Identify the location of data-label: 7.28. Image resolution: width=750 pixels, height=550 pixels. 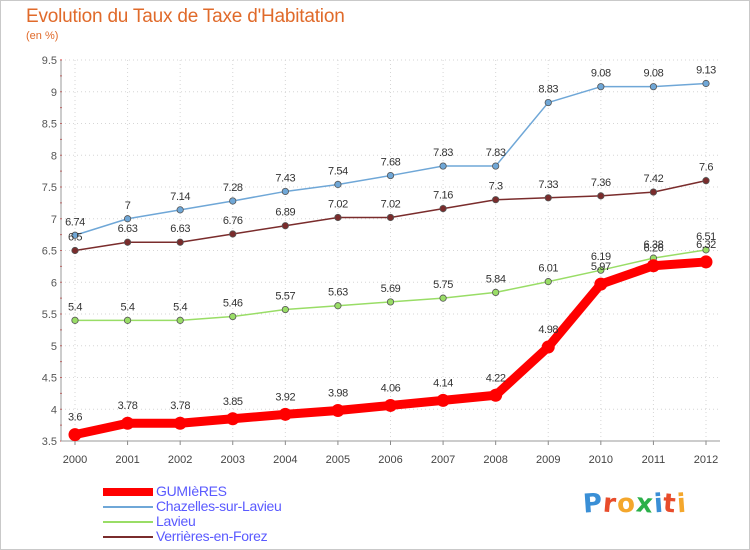
(233, 188).